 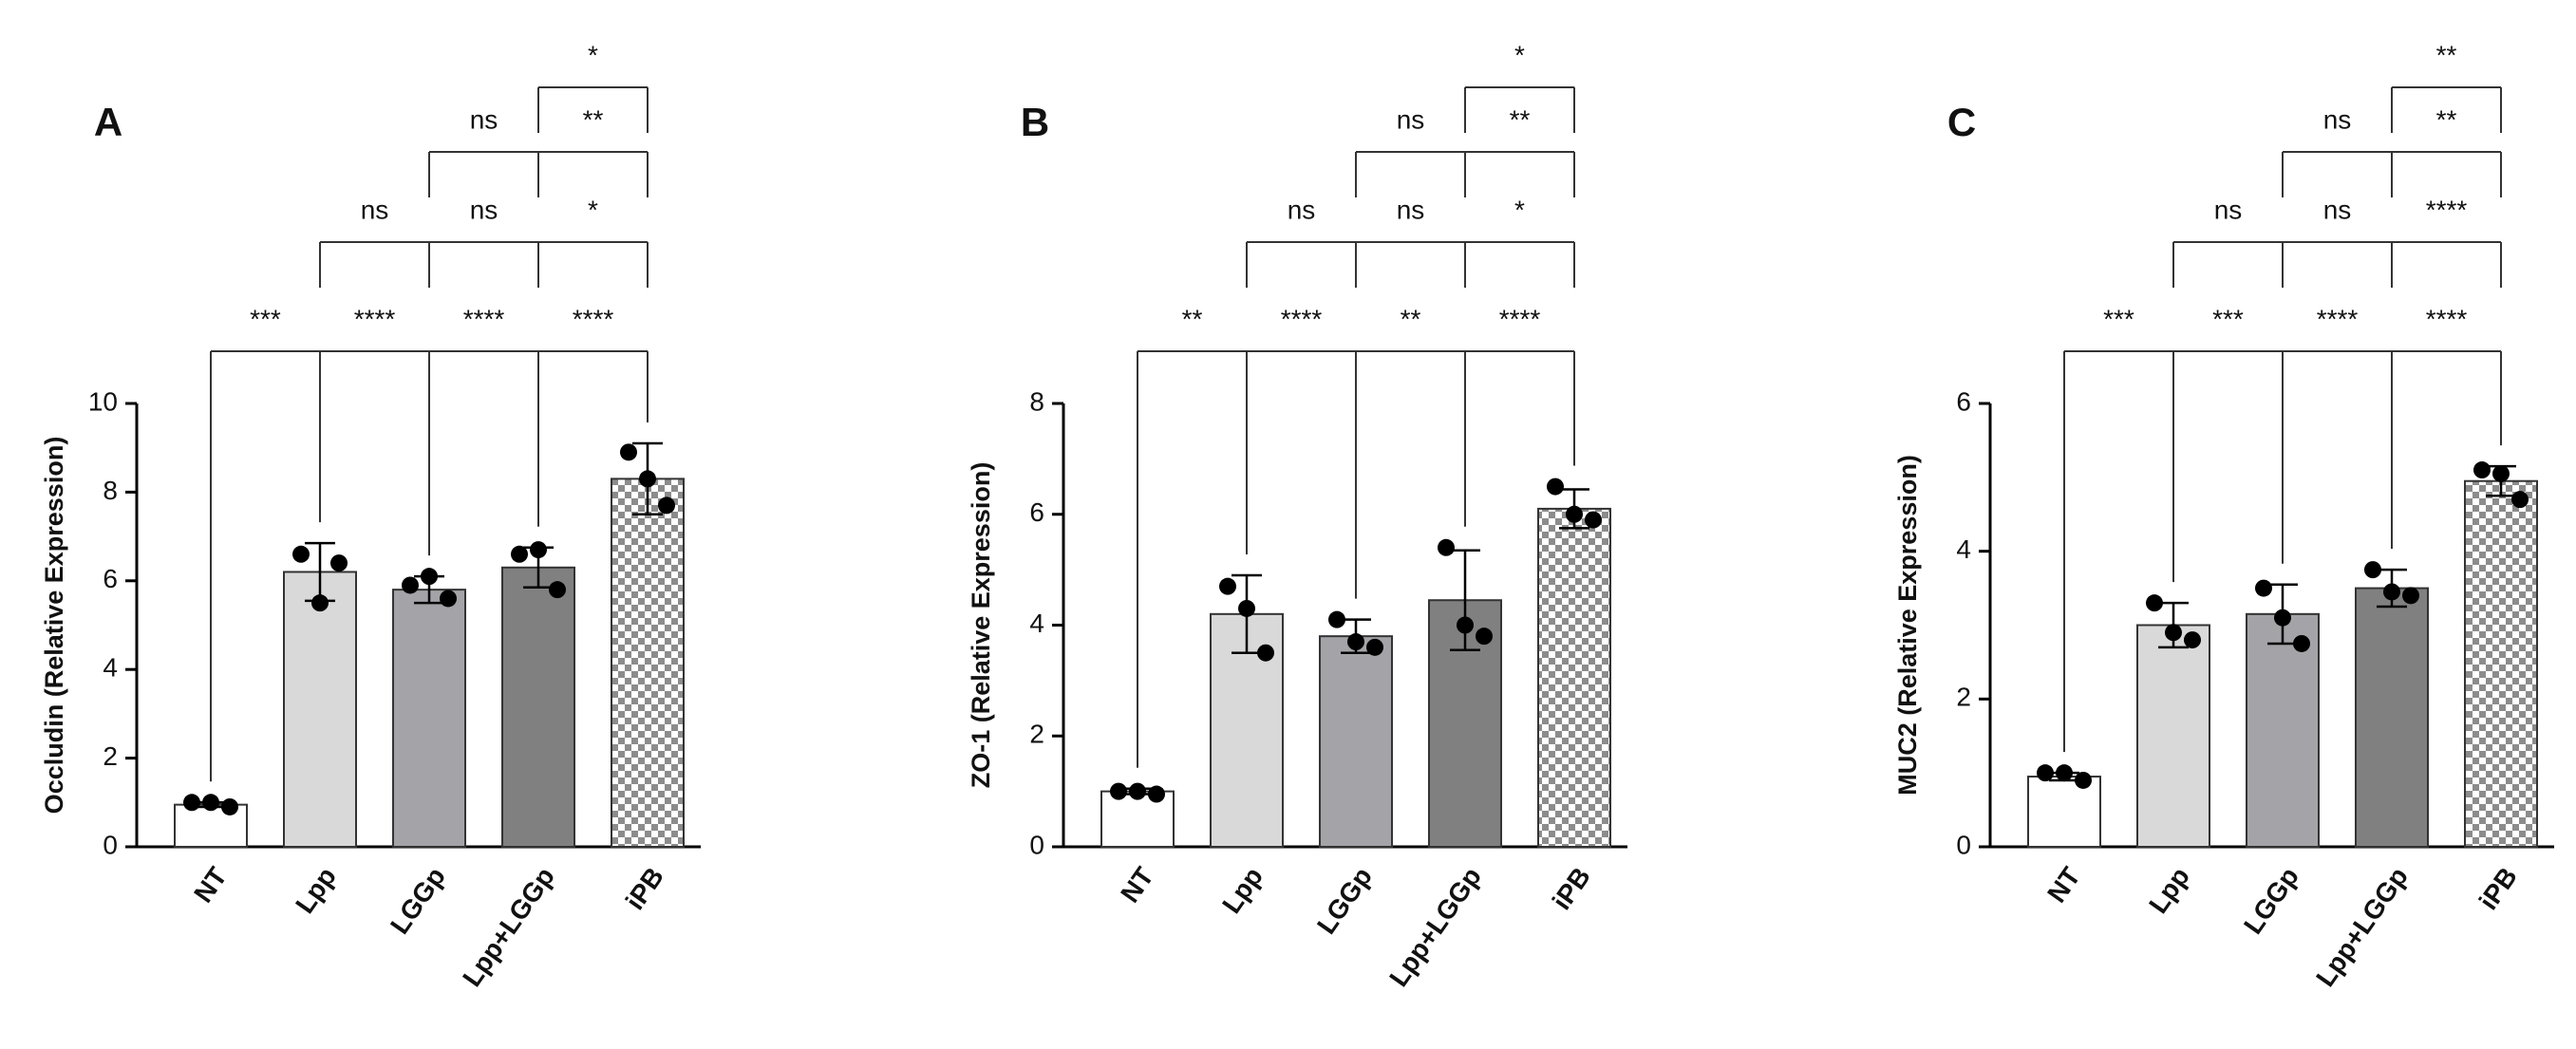 What do you see at coordinates (54, 626) in the screenshot?
I see `y-axis-label: Occludin (Relative Expression)` at bounding box center [54, 626].